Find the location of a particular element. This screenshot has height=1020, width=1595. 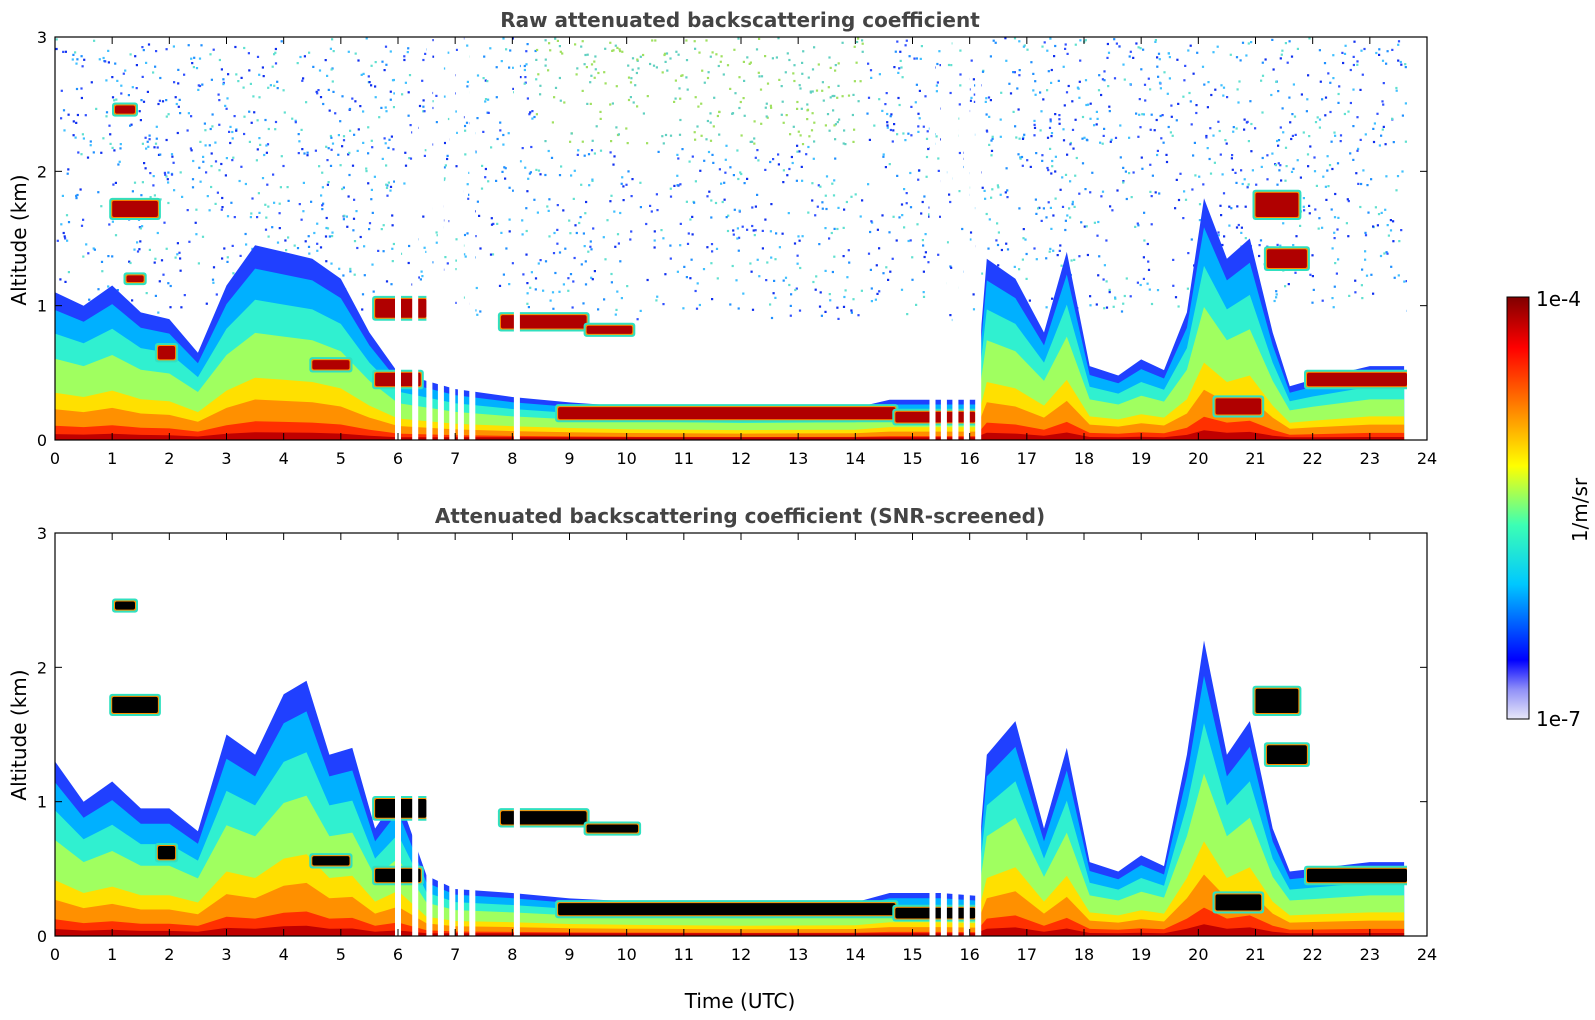

x-tick-label-13: 13 is located at coordinates (798, 458).